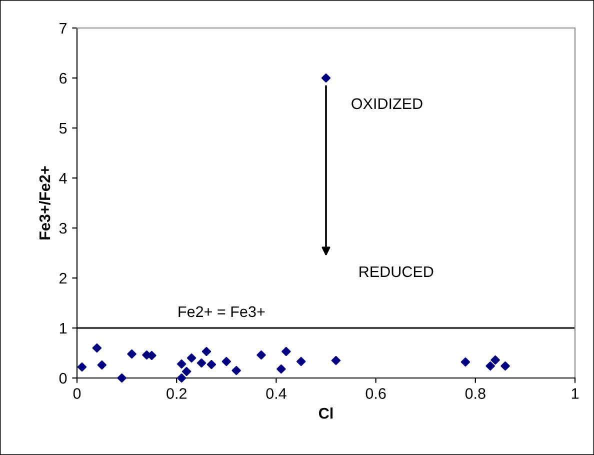 This screenshot has width=594, height=455. I want to click on x-tick-label: 0.8, so click(475, 393).